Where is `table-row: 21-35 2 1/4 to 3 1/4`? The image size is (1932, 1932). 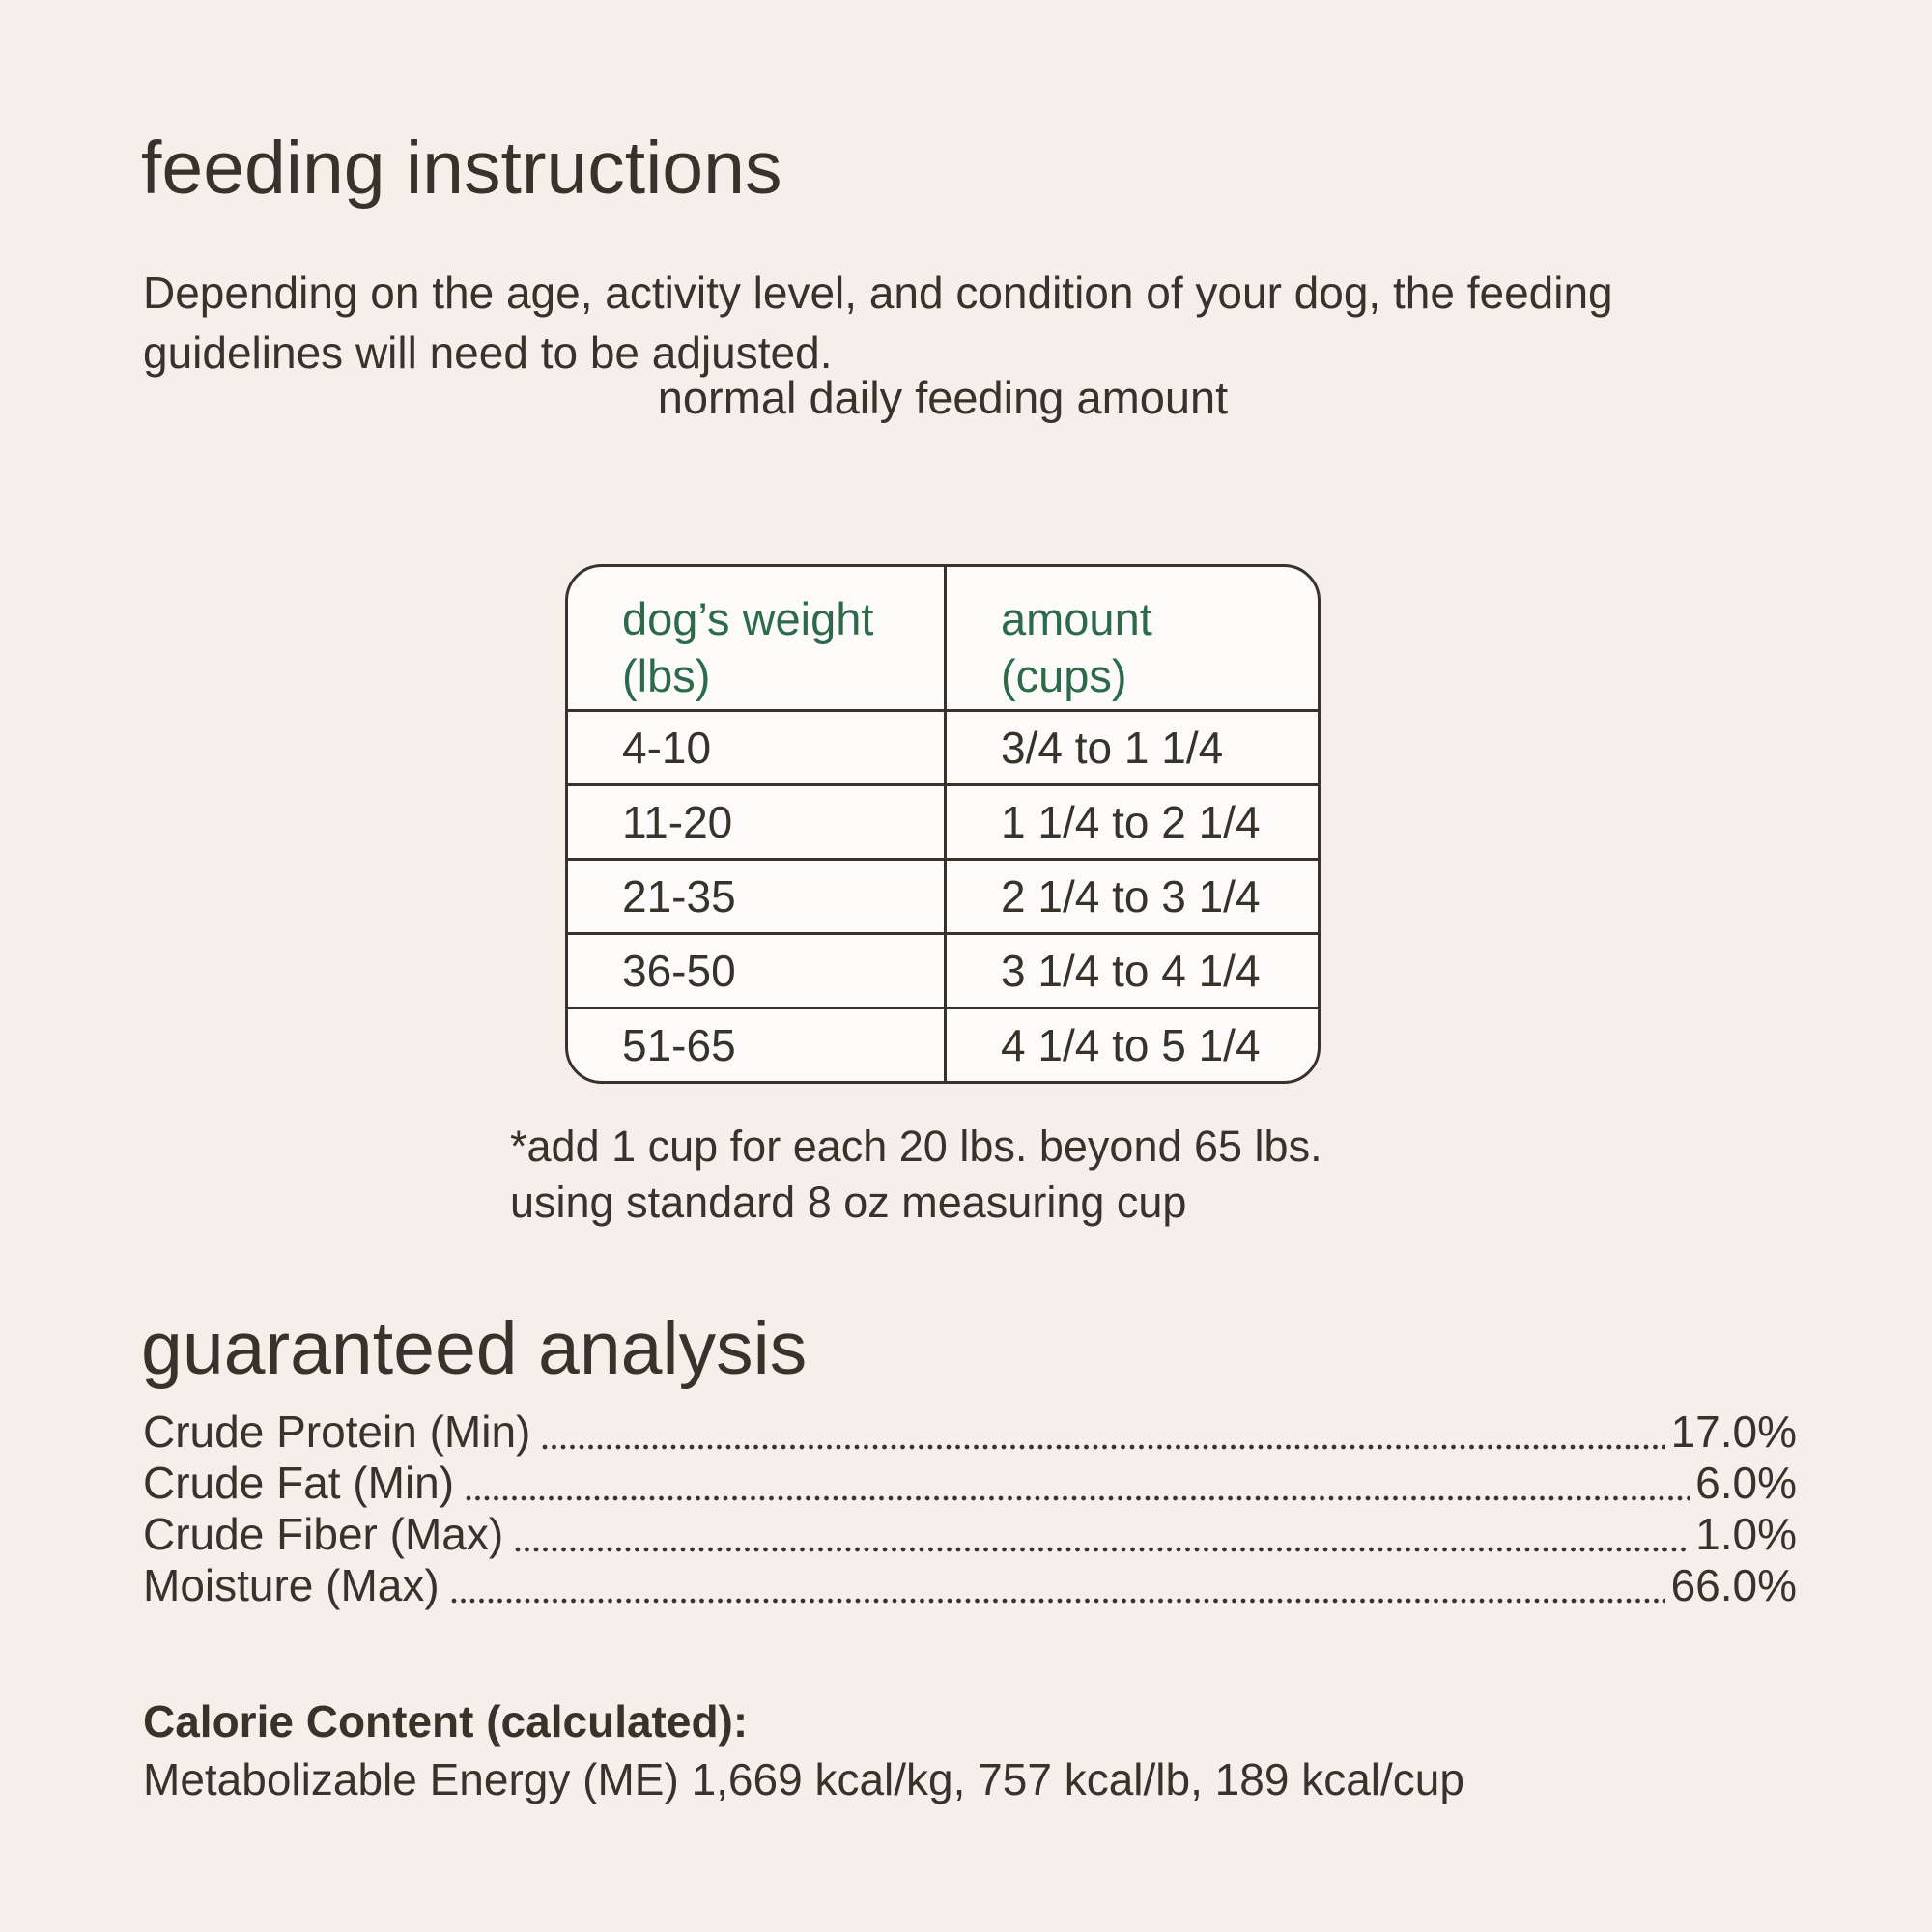 table-row: 21-35 2 1/4 to 3 1/4 is located at coordinates (943, 895).